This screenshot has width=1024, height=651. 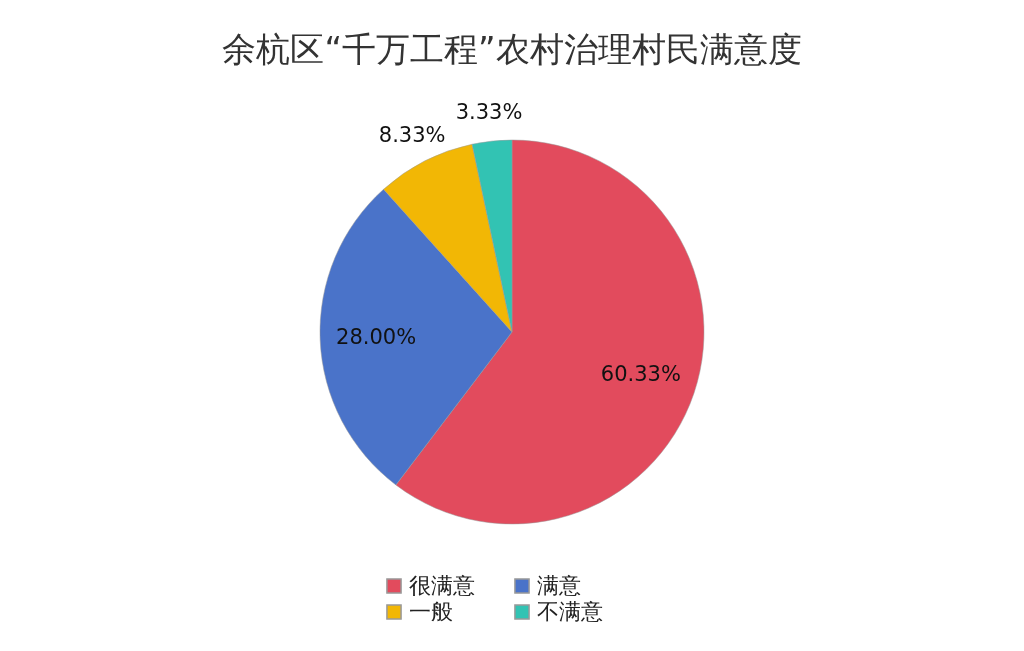 What do you see at coordinates (431, 611) in the screenshot?
I see `legend-label: 一般` at bounding box center [431, 611].